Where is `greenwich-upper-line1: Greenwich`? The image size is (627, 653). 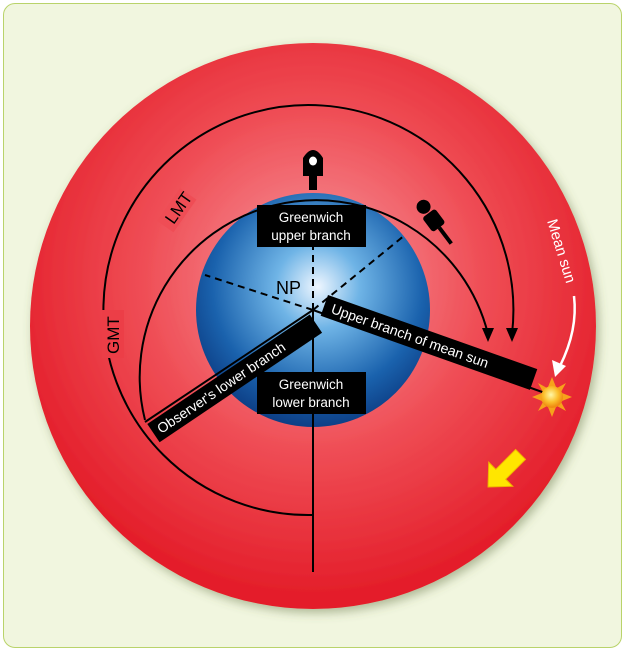 greenwich-upper-line1: Greenwich is located at coordinates (311, 217).